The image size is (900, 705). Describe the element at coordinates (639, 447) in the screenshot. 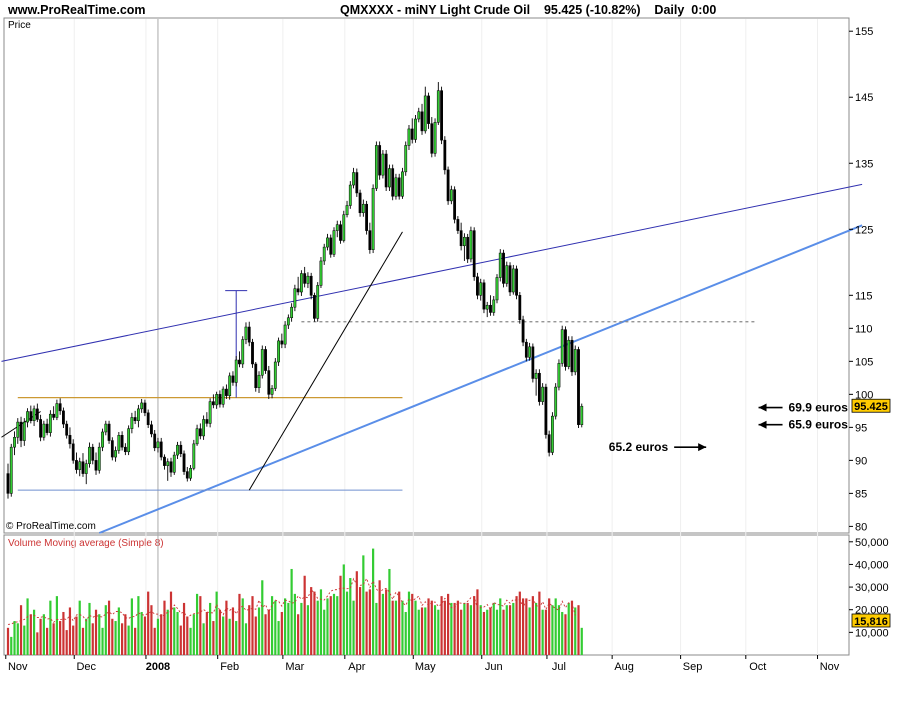

I see `annotation-label: 65.2 euros` at that location.